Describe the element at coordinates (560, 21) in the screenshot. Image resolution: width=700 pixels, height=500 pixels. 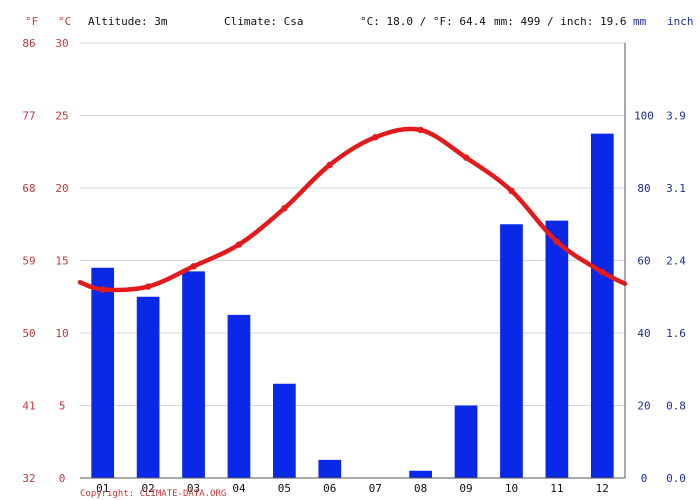
I see `precip-summary: mm: 499 / inch: 19.6` at that location.